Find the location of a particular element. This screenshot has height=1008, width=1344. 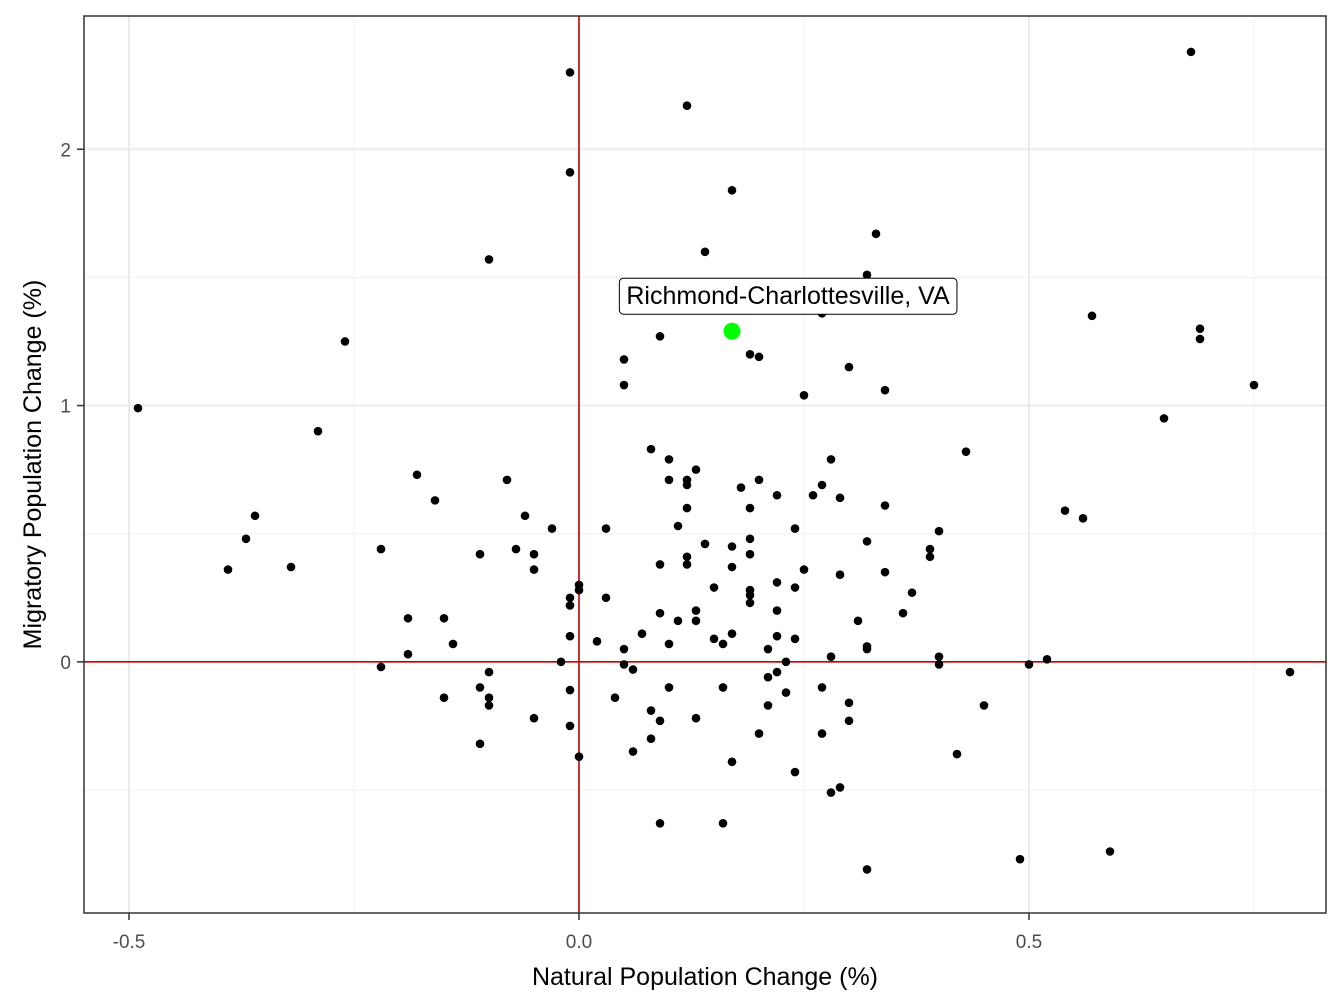

x-tick-label: 0.0 is located at coordinates (579, 942).